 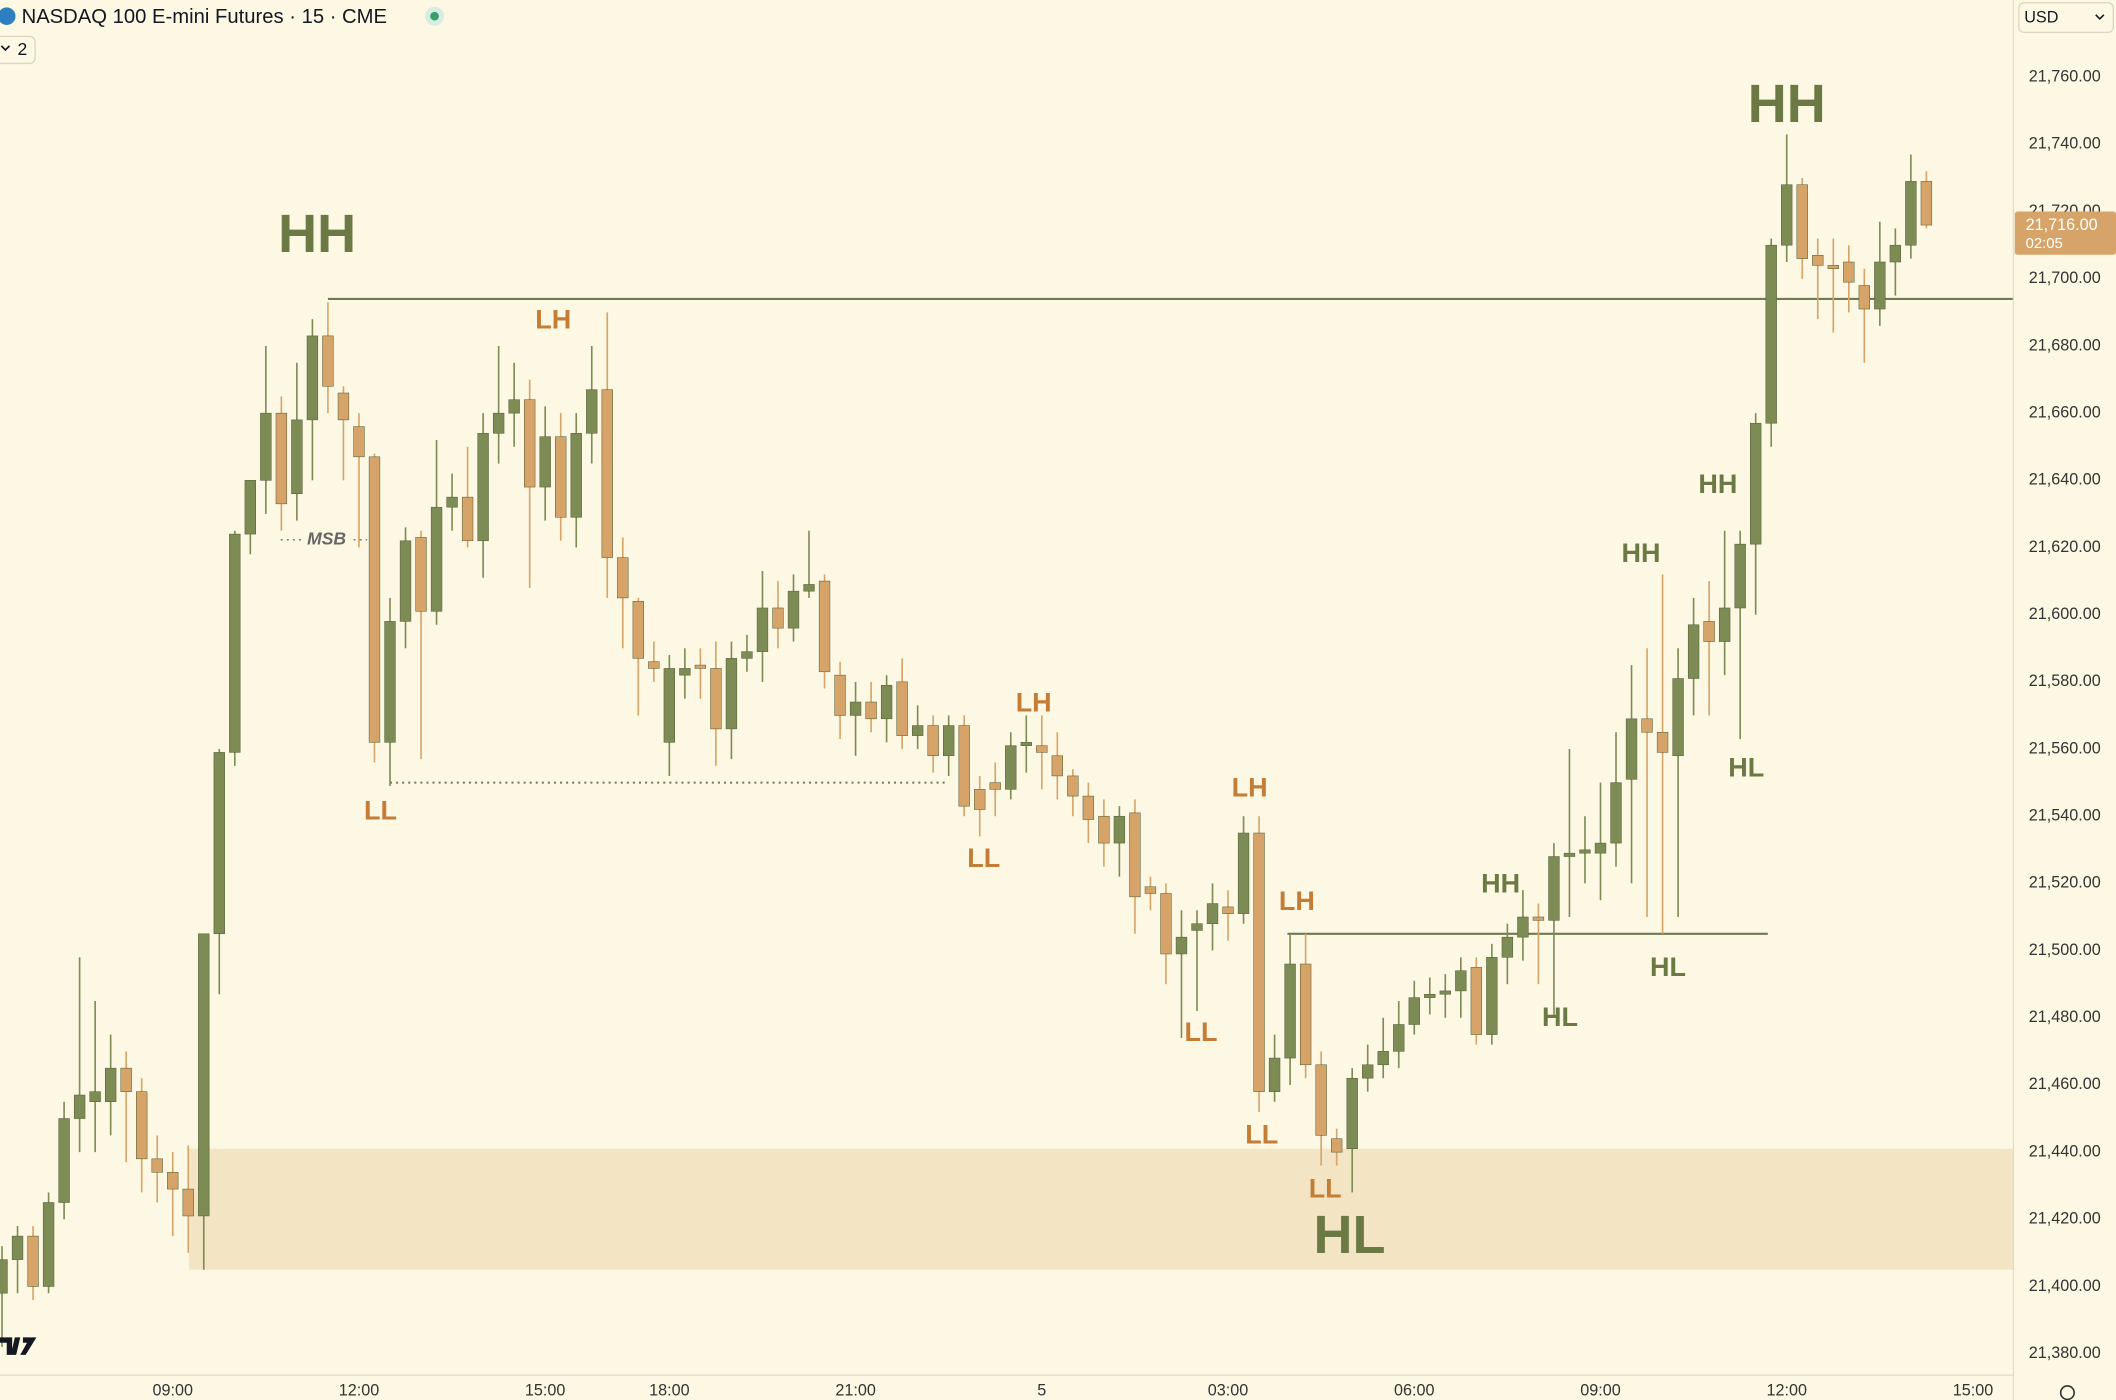 I want to click on x-tick-label: 5, so click(x=1041, y=1391).